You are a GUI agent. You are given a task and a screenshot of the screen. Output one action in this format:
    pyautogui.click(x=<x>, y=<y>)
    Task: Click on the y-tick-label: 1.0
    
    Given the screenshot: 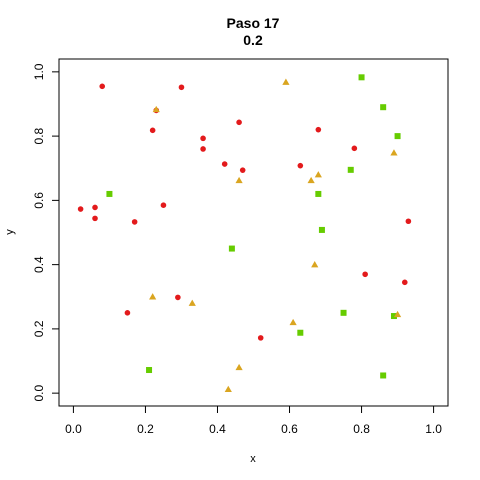 What is the action you would take?
    pyautogui.click(x=39, y=71)
    